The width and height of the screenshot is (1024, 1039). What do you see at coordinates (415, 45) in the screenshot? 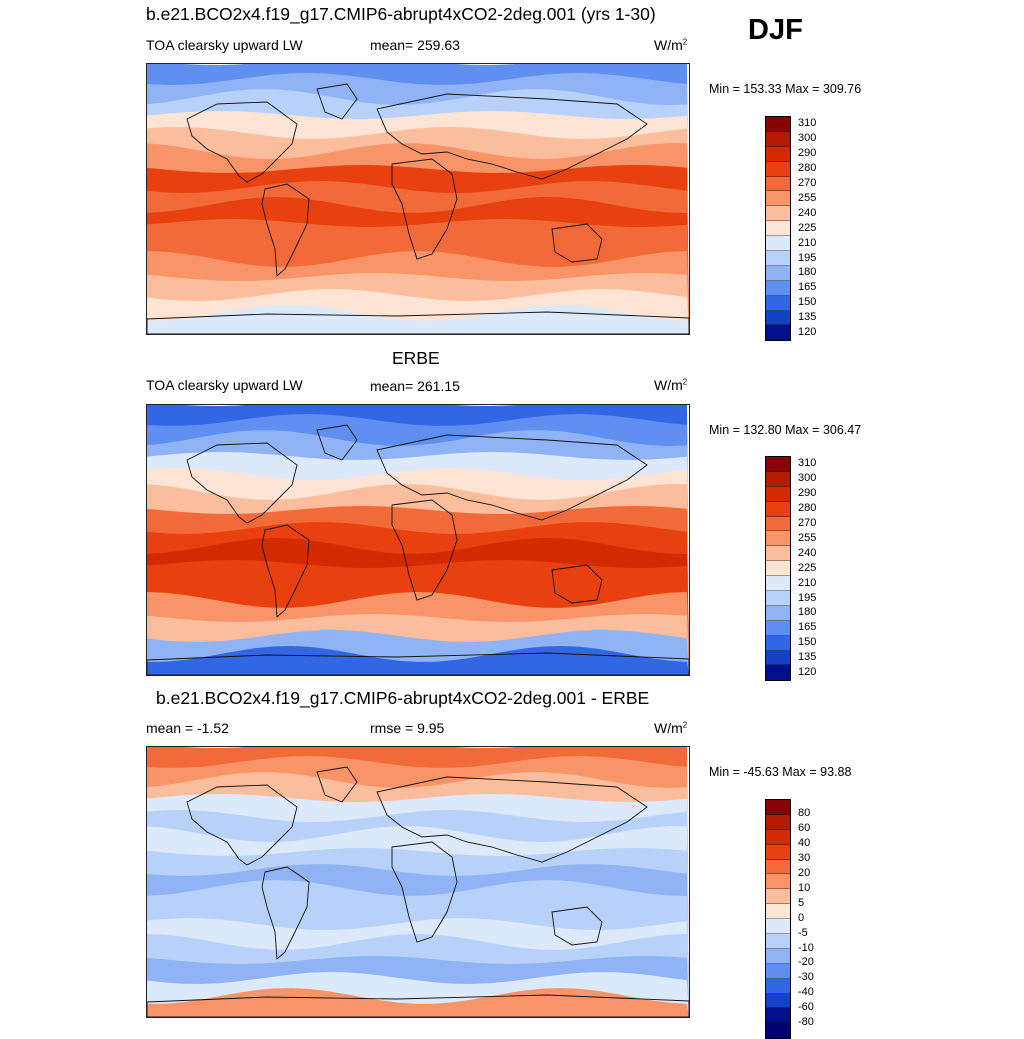
I see `panel1-mean: mean= 259.63` at bounding box center [415, 45].